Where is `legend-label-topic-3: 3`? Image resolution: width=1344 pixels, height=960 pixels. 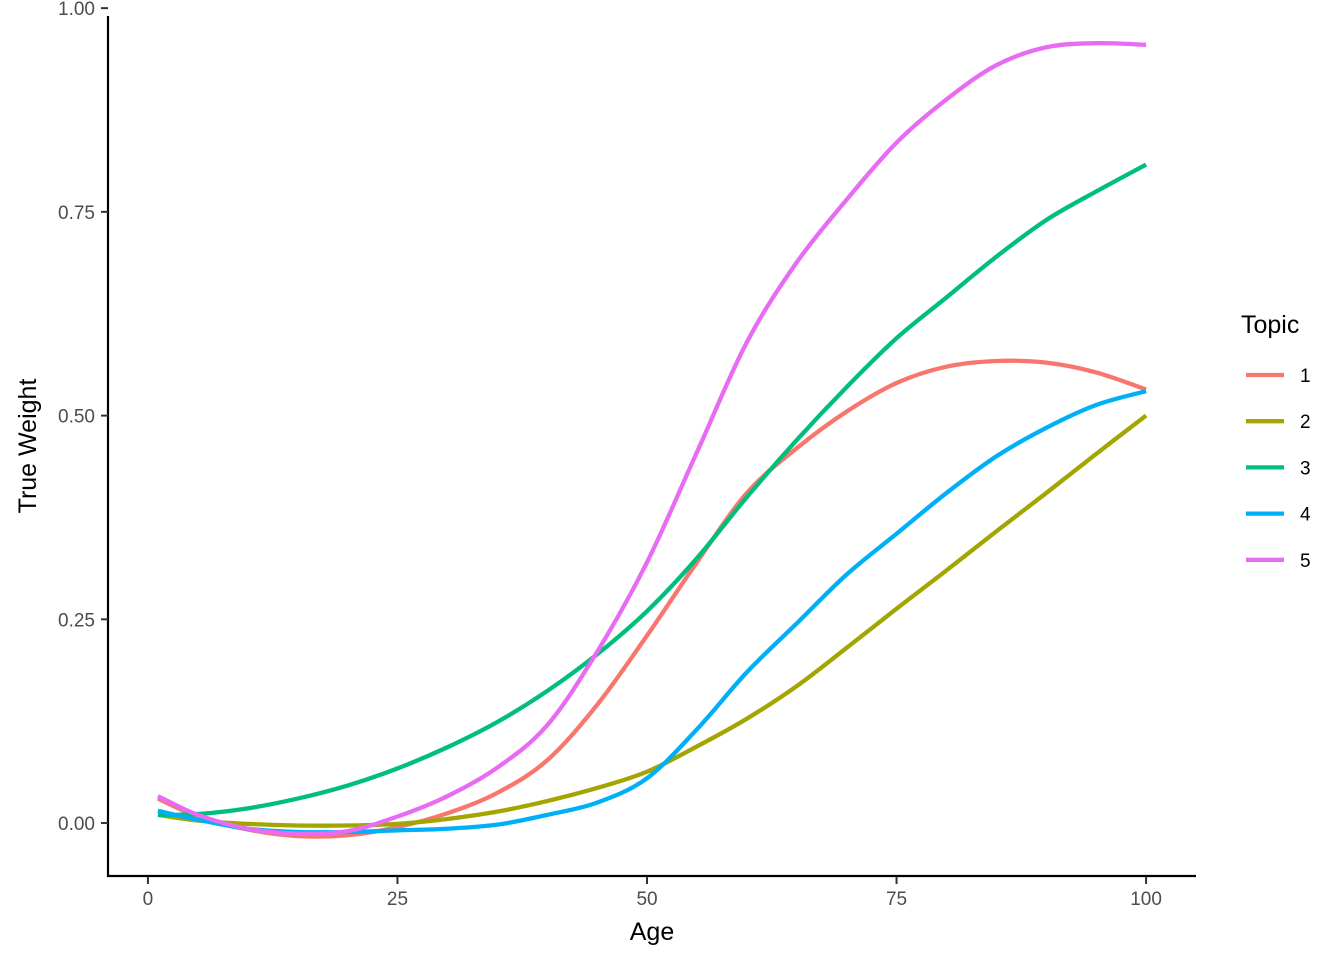
legend-label-topic-3: 3 is located at coordinates (1305, 468).